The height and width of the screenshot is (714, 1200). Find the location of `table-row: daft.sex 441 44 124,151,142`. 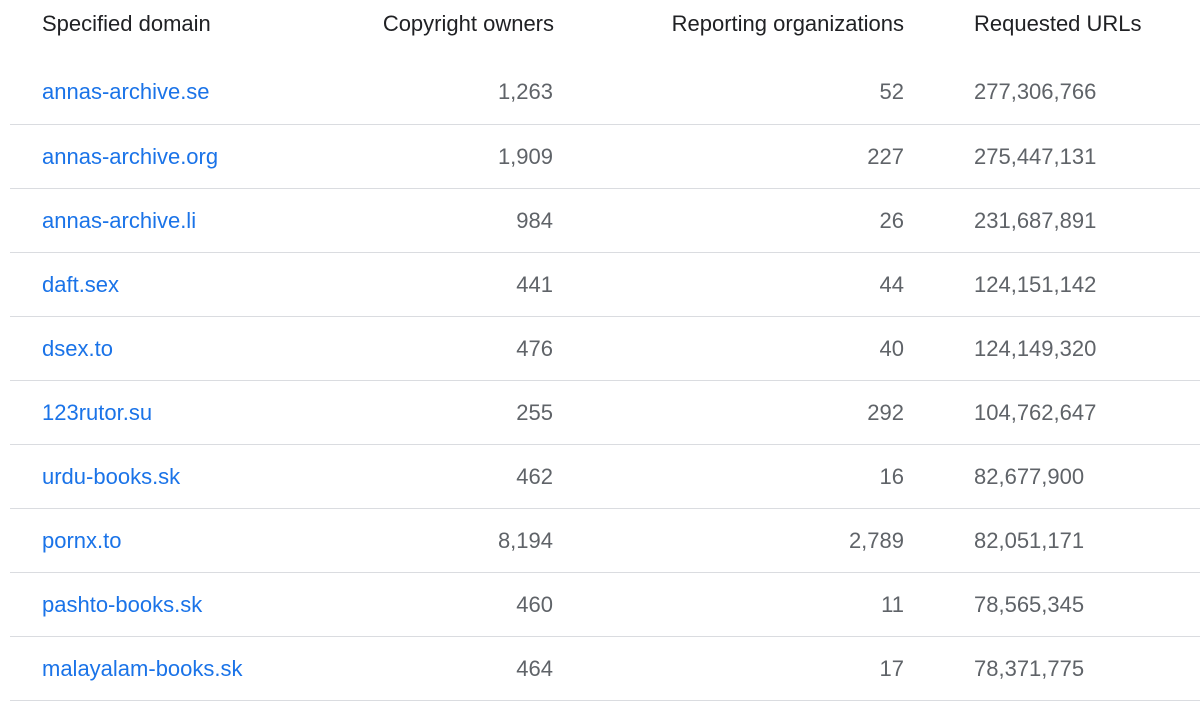

table-row: daft.sex 441 44 124,151,142 is located at coordinates (605, 285).